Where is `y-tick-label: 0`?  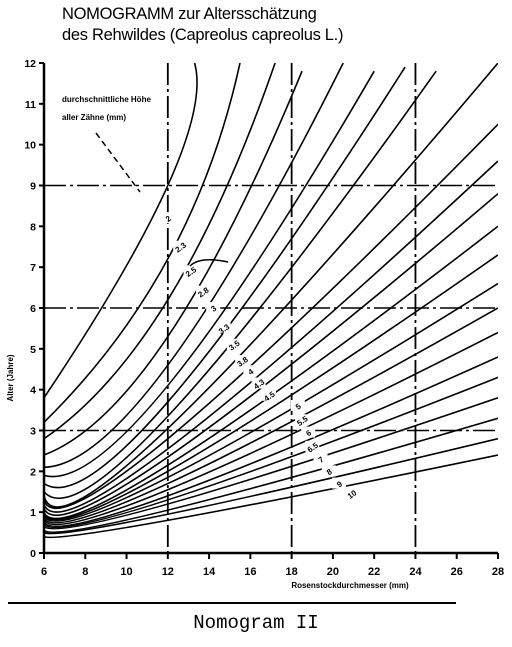 y-tick-label: 0 is located at coordinates (33, 554).